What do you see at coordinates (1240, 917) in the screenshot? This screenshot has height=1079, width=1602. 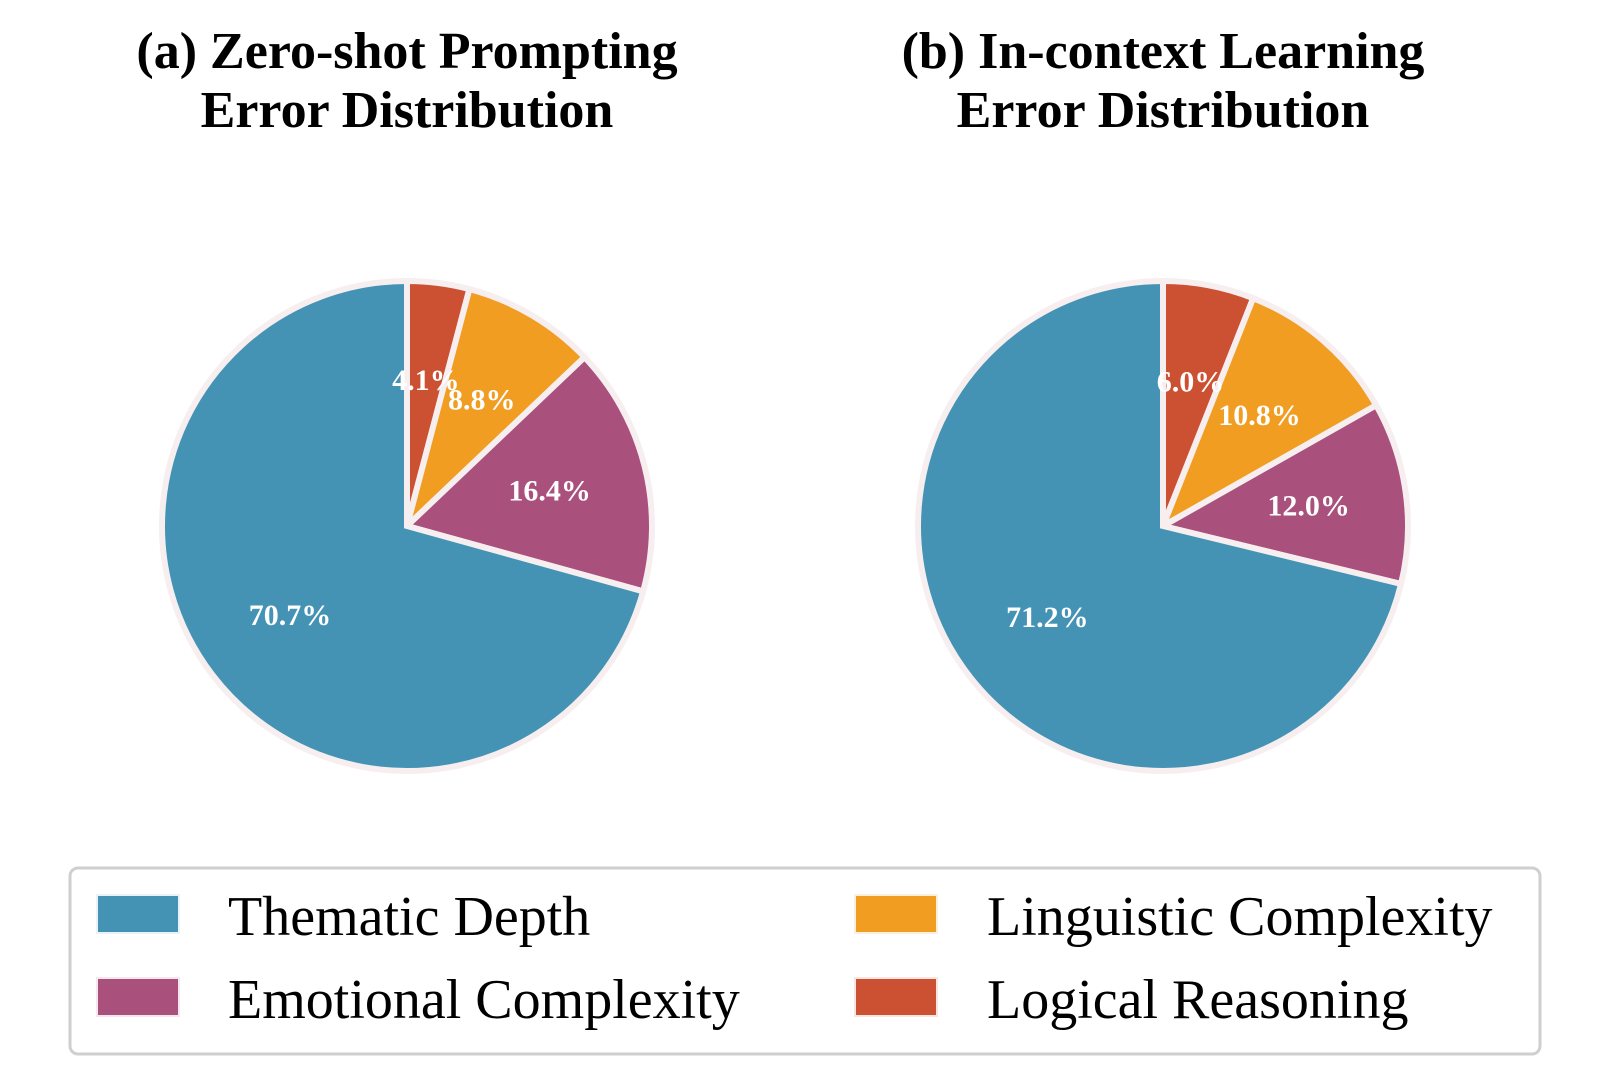 I see `legend-label-linguistic-complexity: Linguistic Complexity` at bounding box center [1240, 917].